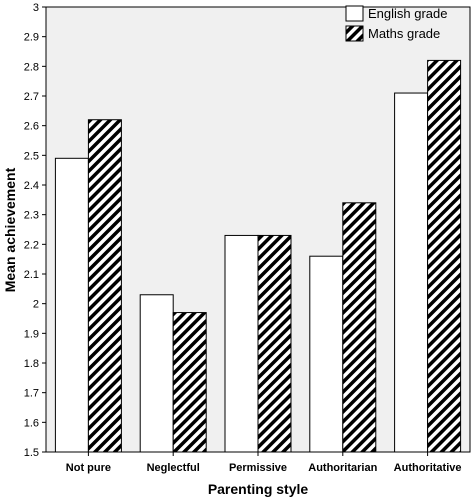 The width and height of the screenshot is (474, 498). What do you see at coordinates (354, 13) in the screenshot?
I see `legend-swatch-english` at bounding box center [354, 13].